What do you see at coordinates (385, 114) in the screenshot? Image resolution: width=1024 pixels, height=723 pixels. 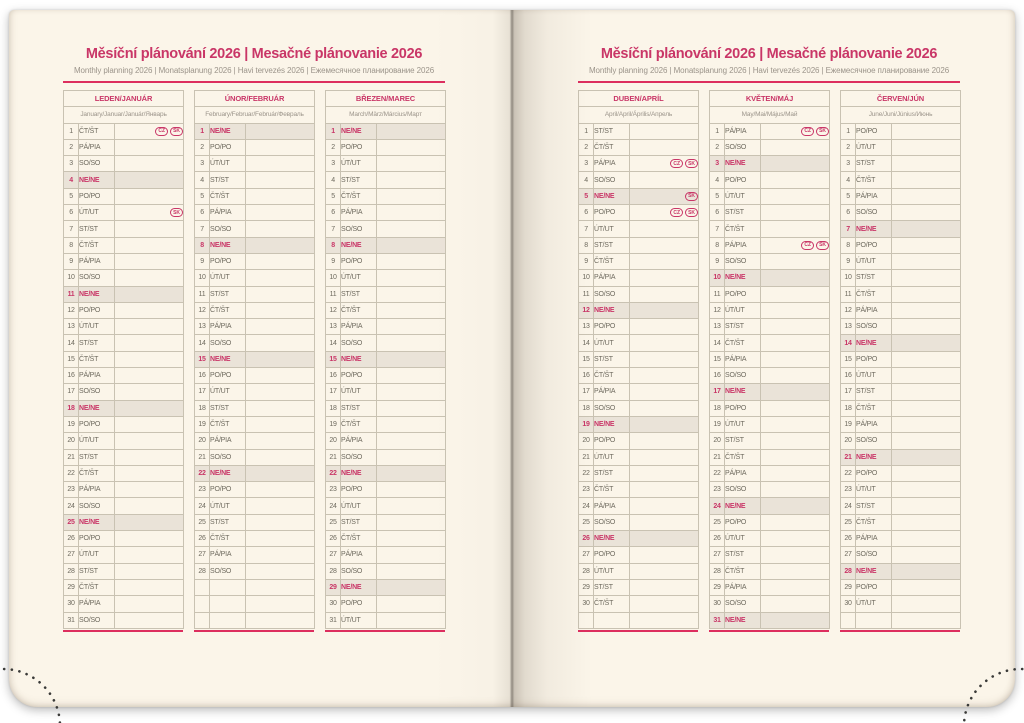 I see `month-languages: March/März/Március/Март` at bounding box center [385, 114].